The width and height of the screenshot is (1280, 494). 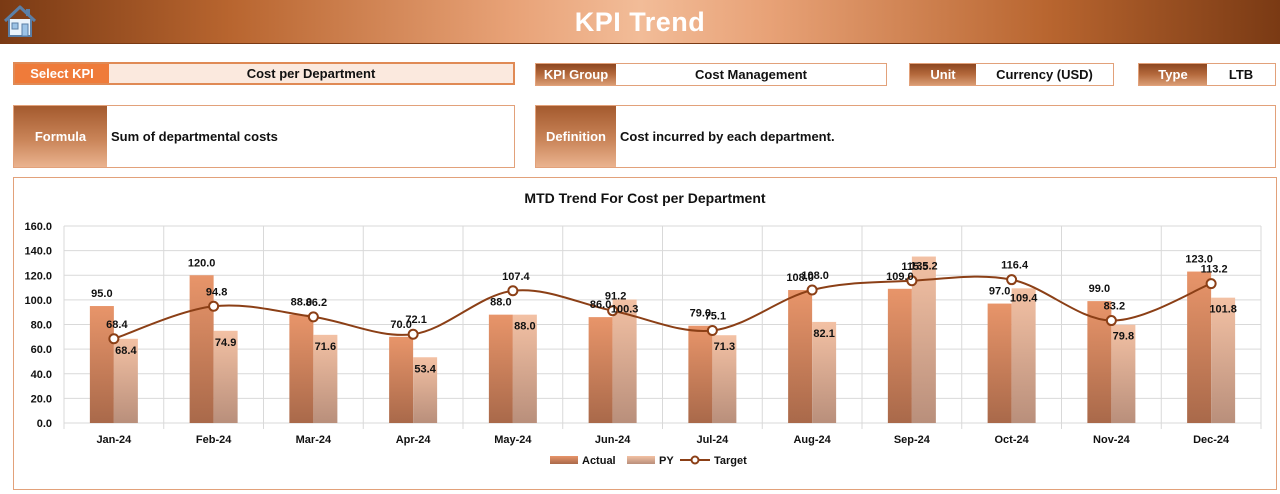 I want to click on y-tick-label: 40.0, so click(x=41, y=375).